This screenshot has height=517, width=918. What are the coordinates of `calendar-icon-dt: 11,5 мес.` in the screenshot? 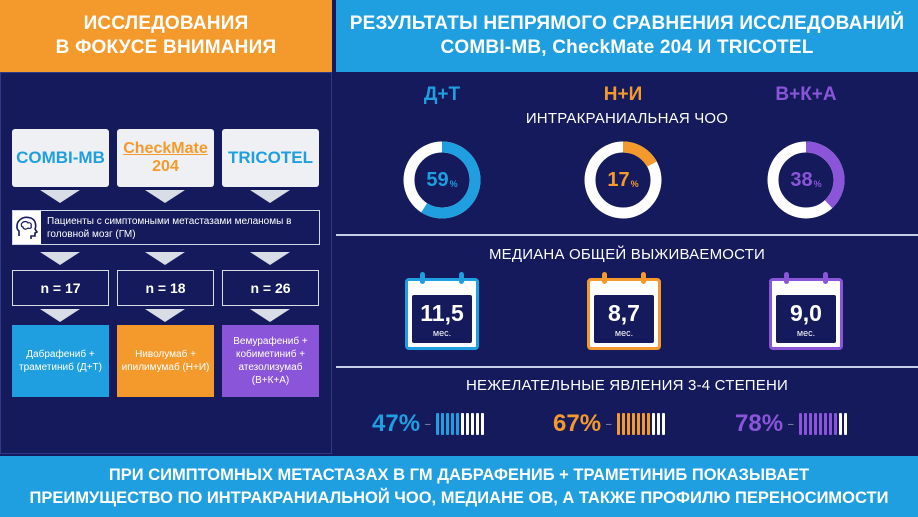 It's located at (442, 311).